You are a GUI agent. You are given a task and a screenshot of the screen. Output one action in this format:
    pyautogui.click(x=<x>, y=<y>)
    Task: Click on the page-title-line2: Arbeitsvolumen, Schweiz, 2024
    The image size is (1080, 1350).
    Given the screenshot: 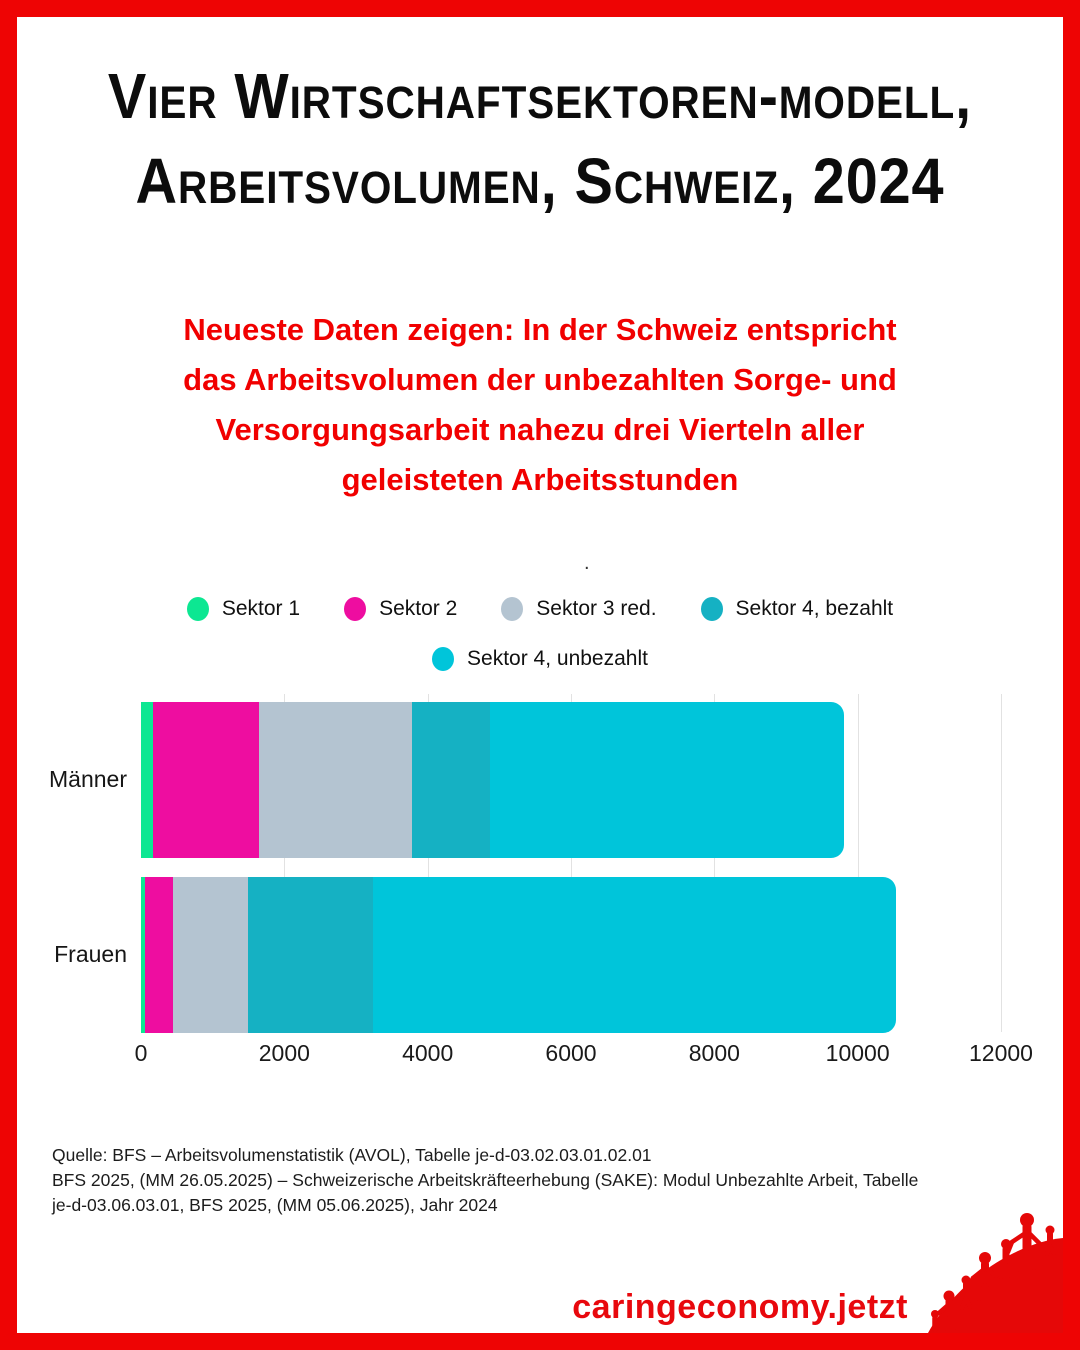 What is the action you would take?
    pyautogui.click(x=540, y=181)
    